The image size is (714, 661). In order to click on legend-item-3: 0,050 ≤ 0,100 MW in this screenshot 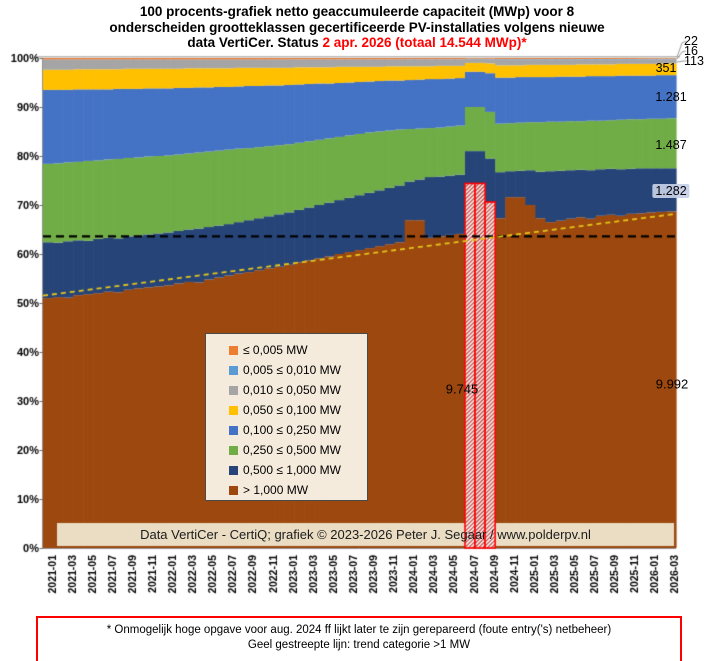, I will do `click(298, 410)`.